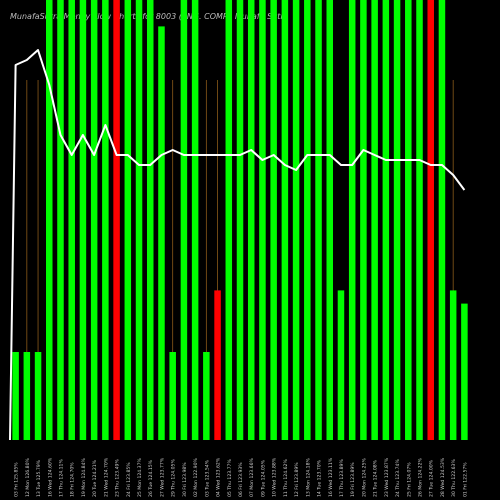  I want to click on x-tick-label: 13 Tue 125.79%, so click(39, 478).